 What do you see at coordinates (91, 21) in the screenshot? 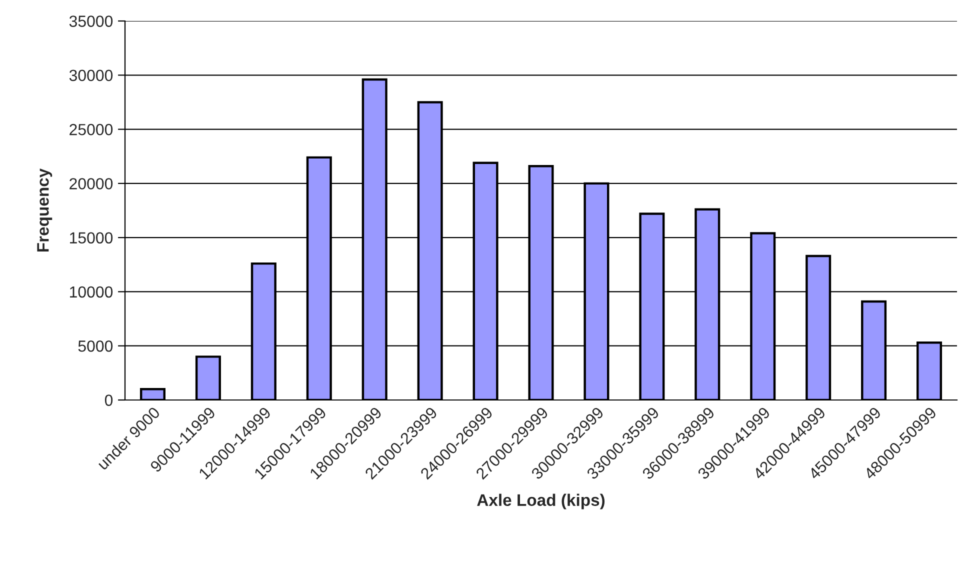
I see `y-tick-label: 35000` at bounding box center [91, 21].